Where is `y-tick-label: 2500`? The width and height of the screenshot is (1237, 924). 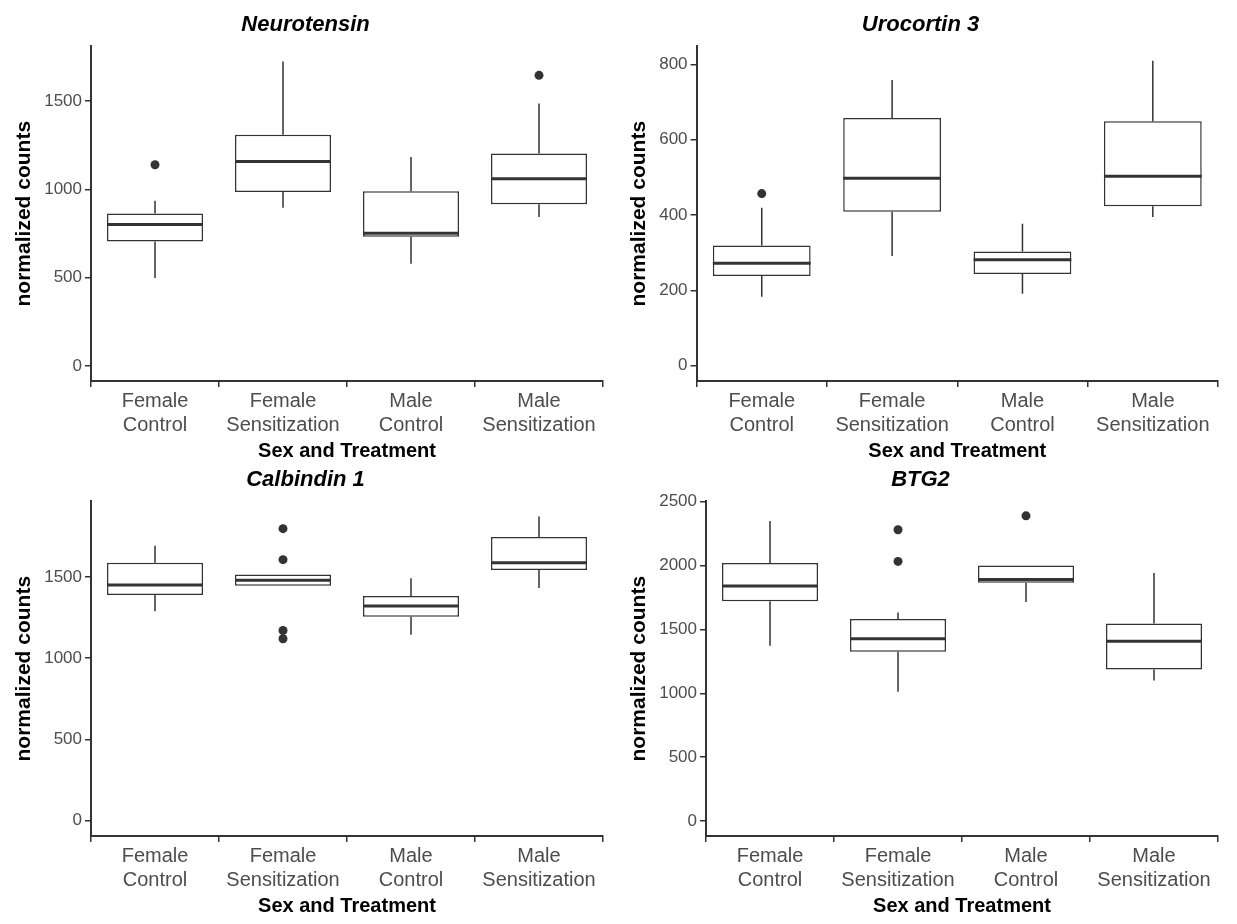 y-tick-label: 2500 is located at coordinates (678, 501).